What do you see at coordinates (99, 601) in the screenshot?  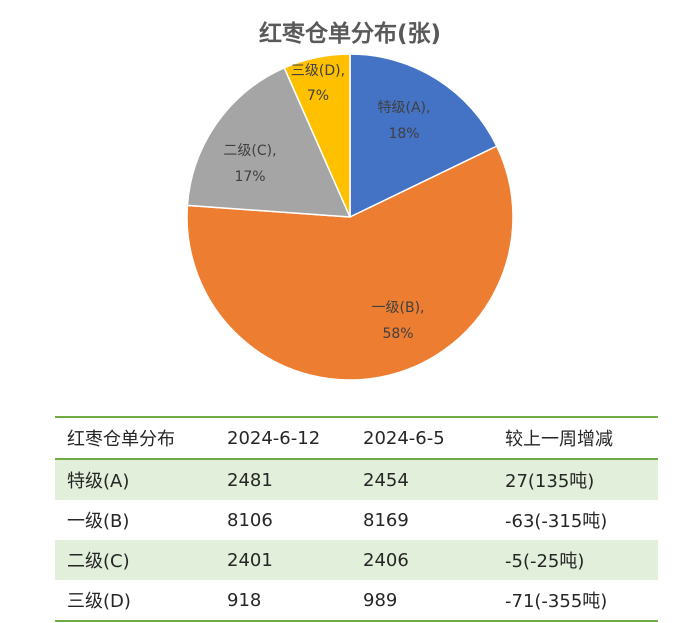 I see `cell-grade: 三级(D)` at bounding box center [99, 601].